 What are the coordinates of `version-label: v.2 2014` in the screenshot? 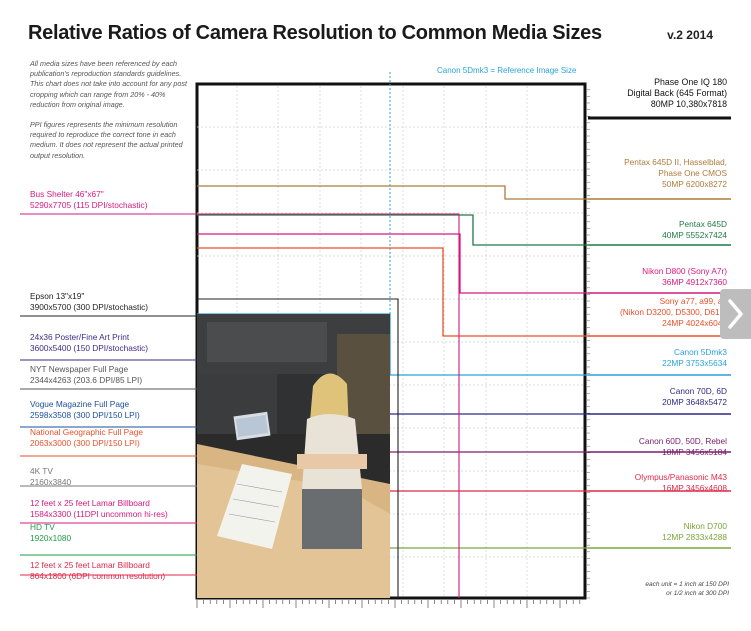 It's located at (690, 35).